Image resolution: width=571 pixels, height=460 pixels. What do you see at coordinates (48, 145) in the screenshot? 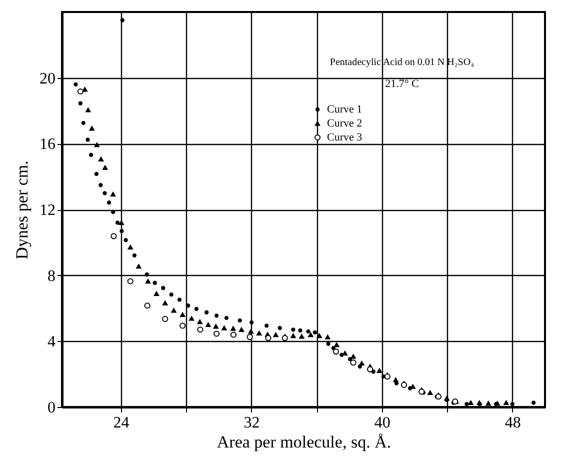
I see `y-tick-label: 16` at bounding box center [48, 145].